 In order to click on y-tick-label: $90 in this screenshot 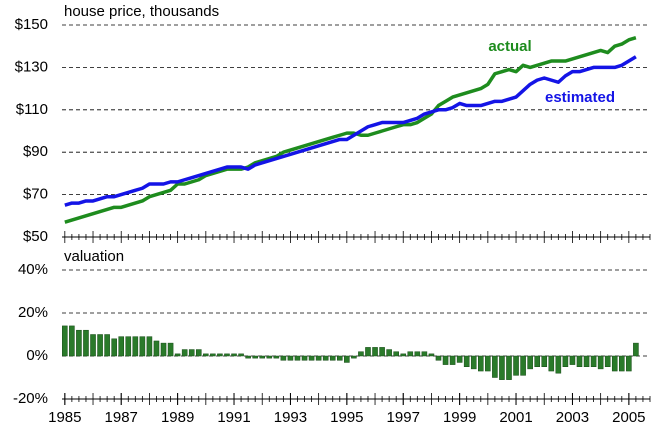, I will do `click(35, 151)`.